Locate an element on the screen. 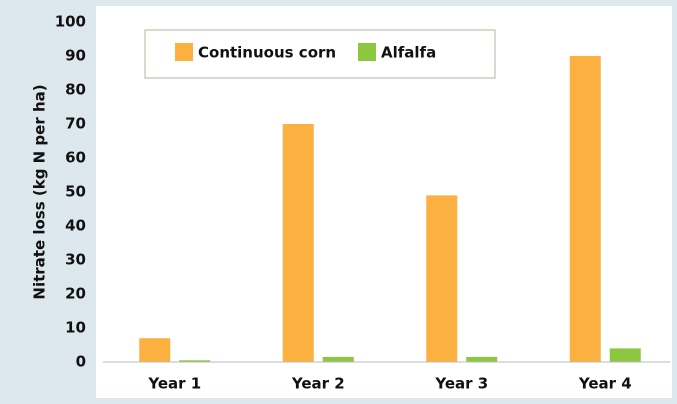 This screenshot has height=404, width=677. legend-label: Alfalfa is located at coordinates (408, 53).